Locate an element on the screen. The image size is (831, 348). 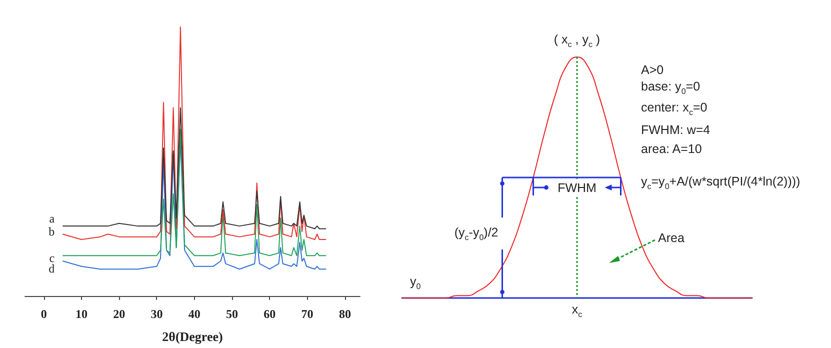
annotation: area: A=10 is located at coordinates (671, 149).